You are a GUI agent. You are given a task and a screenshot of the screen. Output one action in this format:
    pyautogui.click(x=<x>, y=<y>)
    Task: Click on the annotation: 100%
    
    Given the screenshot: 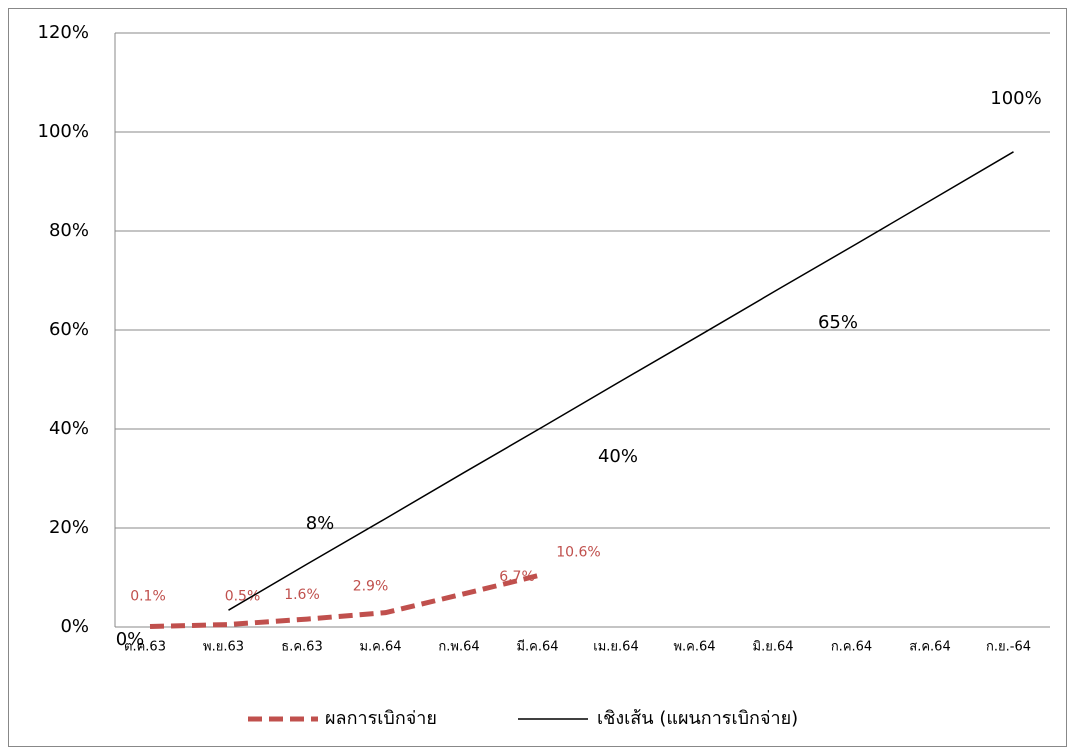 What is the action you would take?
    pyautogui.click(x=1015, y=98)
    